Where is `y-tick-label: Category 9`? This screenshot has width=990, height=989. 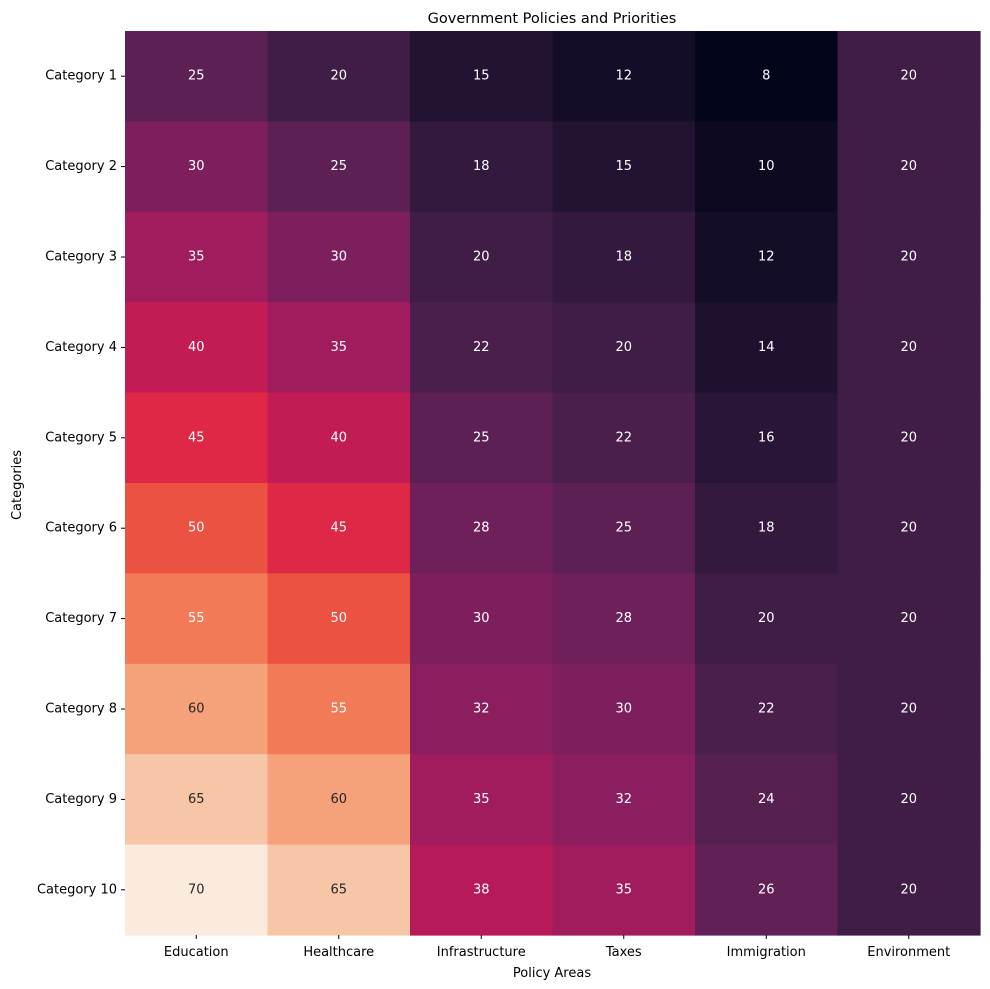 y-tick-label: Category 9 is located at coordinates (81, 799).